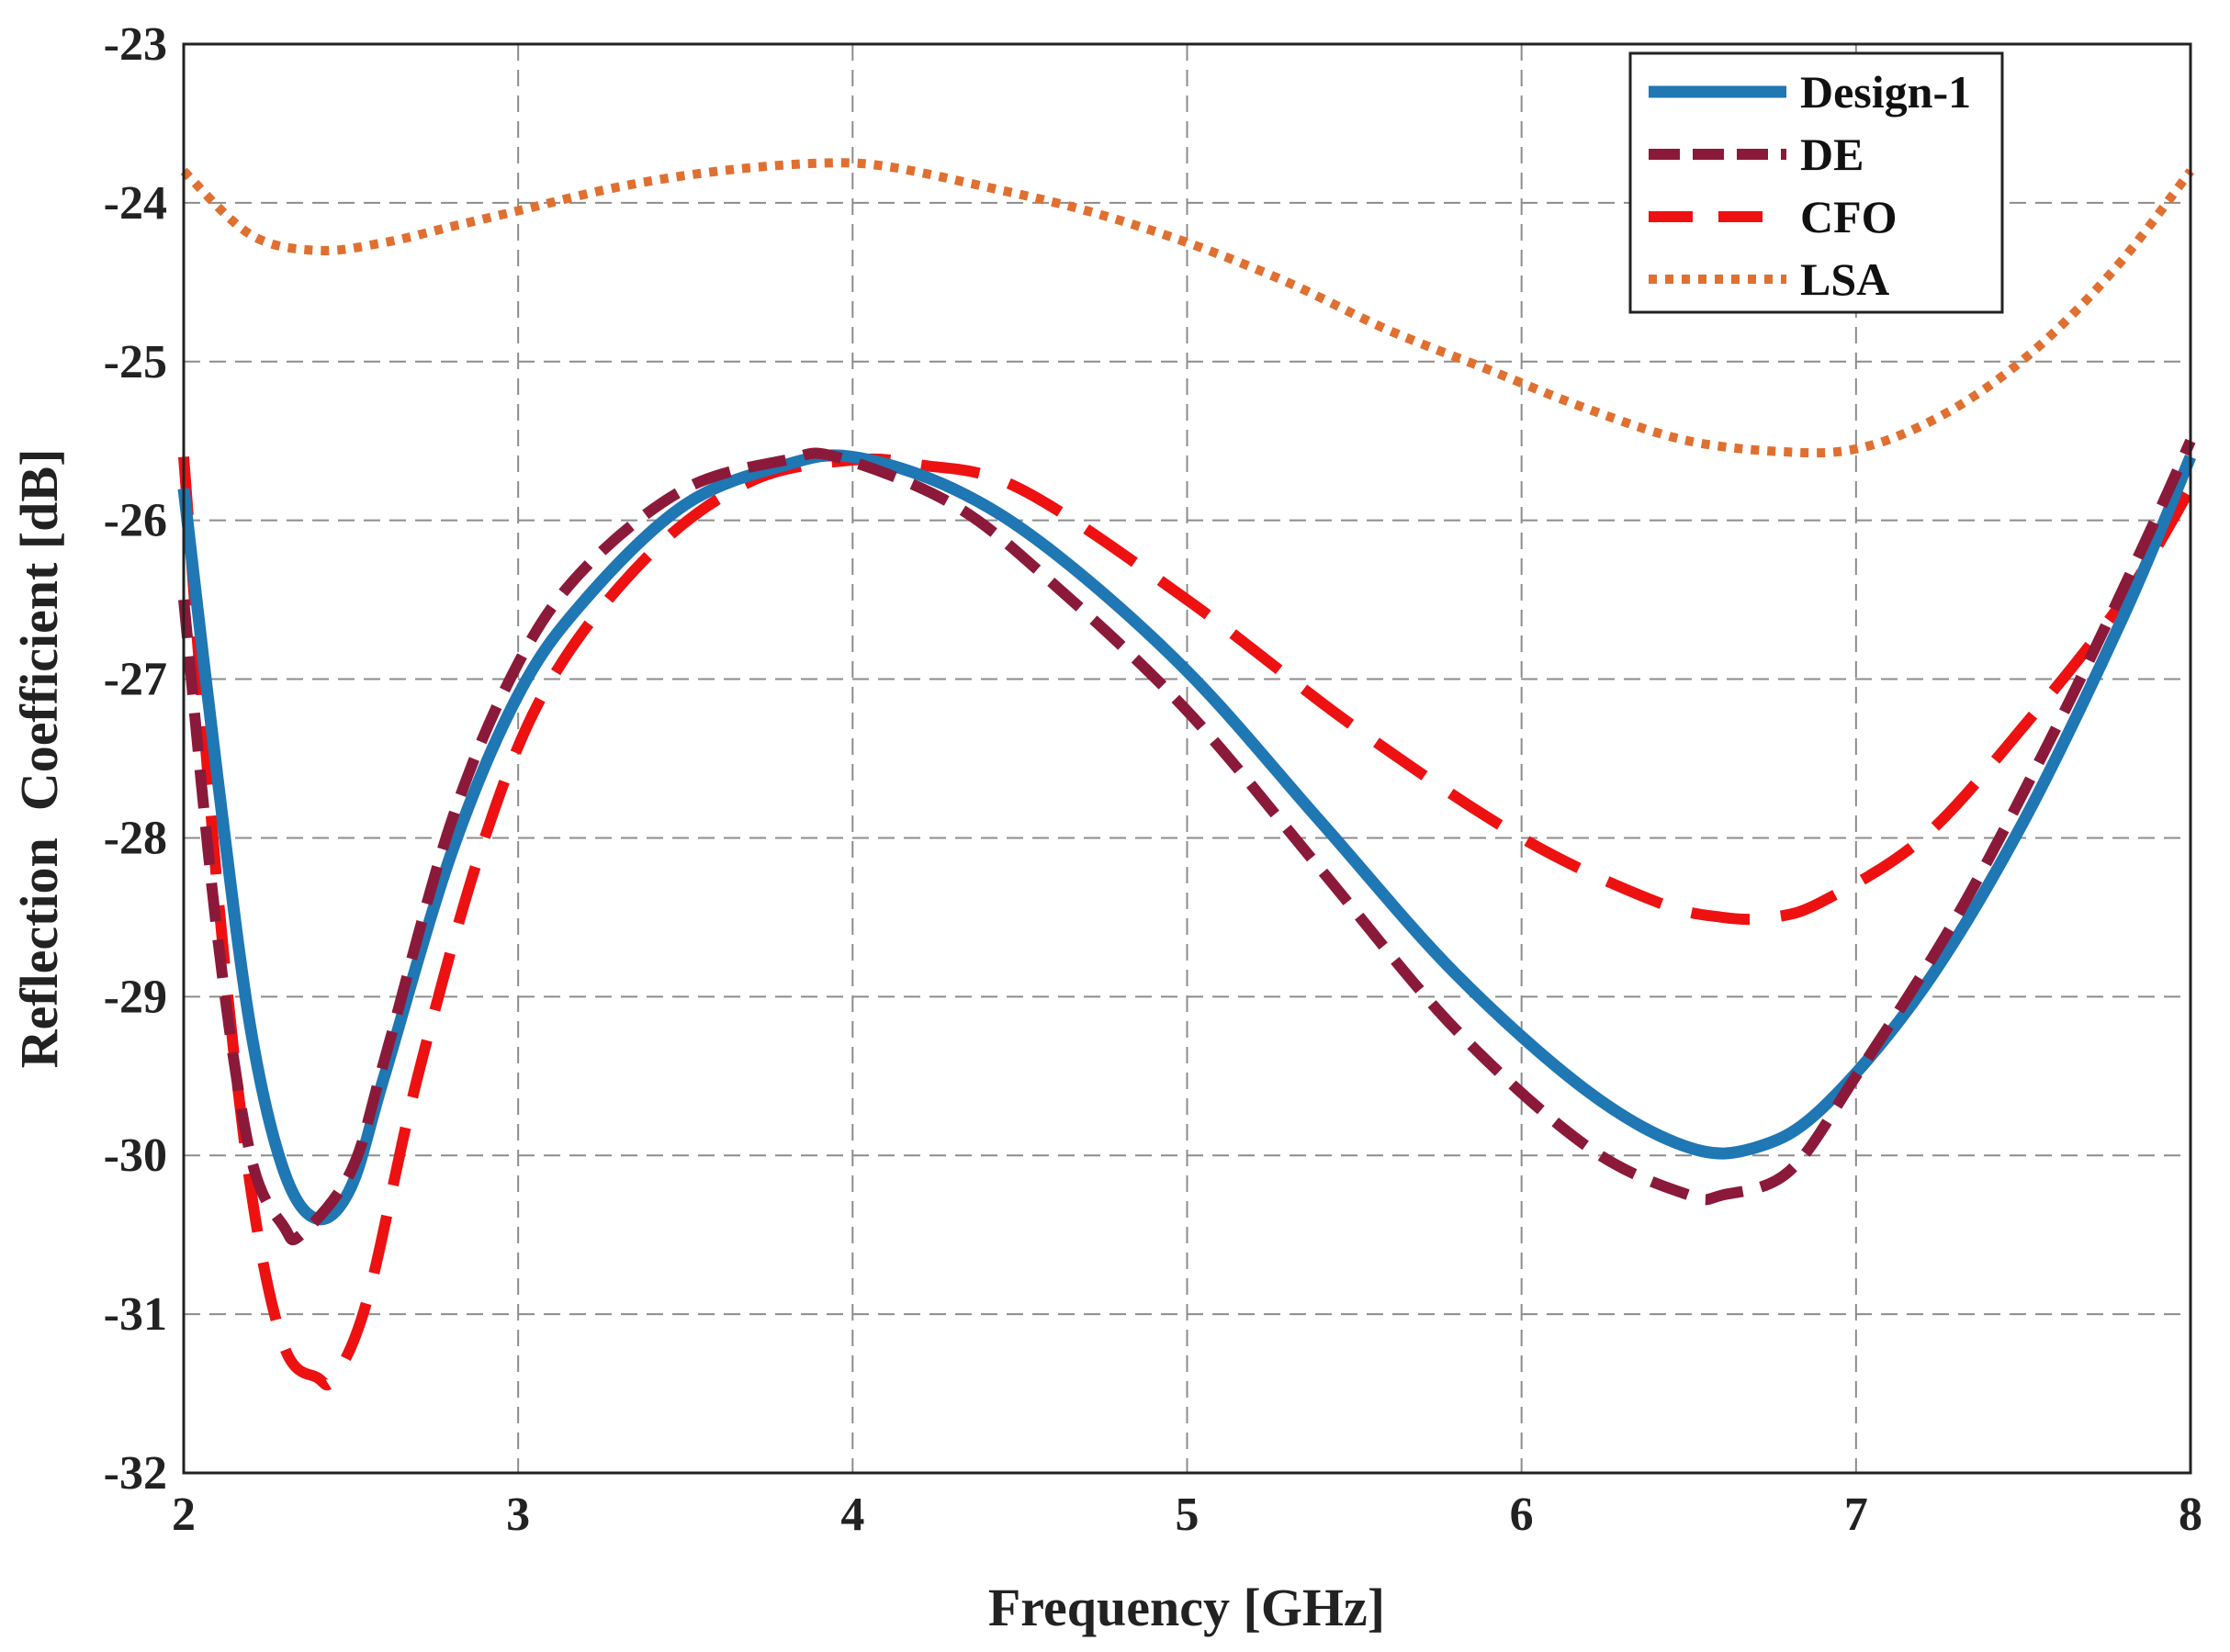  I want to click on y-tick-labels: -23 -24 -25 -26 -27 -28 -29 -30 -31 -32, so click(135, 759).